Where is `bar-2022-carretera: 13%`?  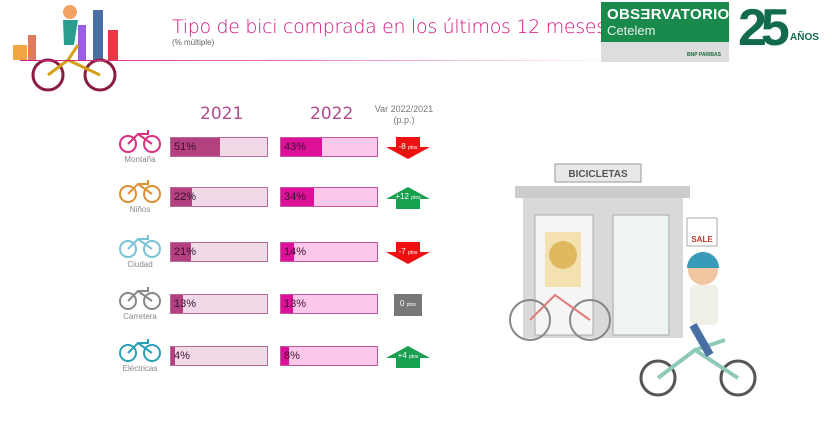 bar-2022-carretera: 13% is located at coordinates (329, 304).